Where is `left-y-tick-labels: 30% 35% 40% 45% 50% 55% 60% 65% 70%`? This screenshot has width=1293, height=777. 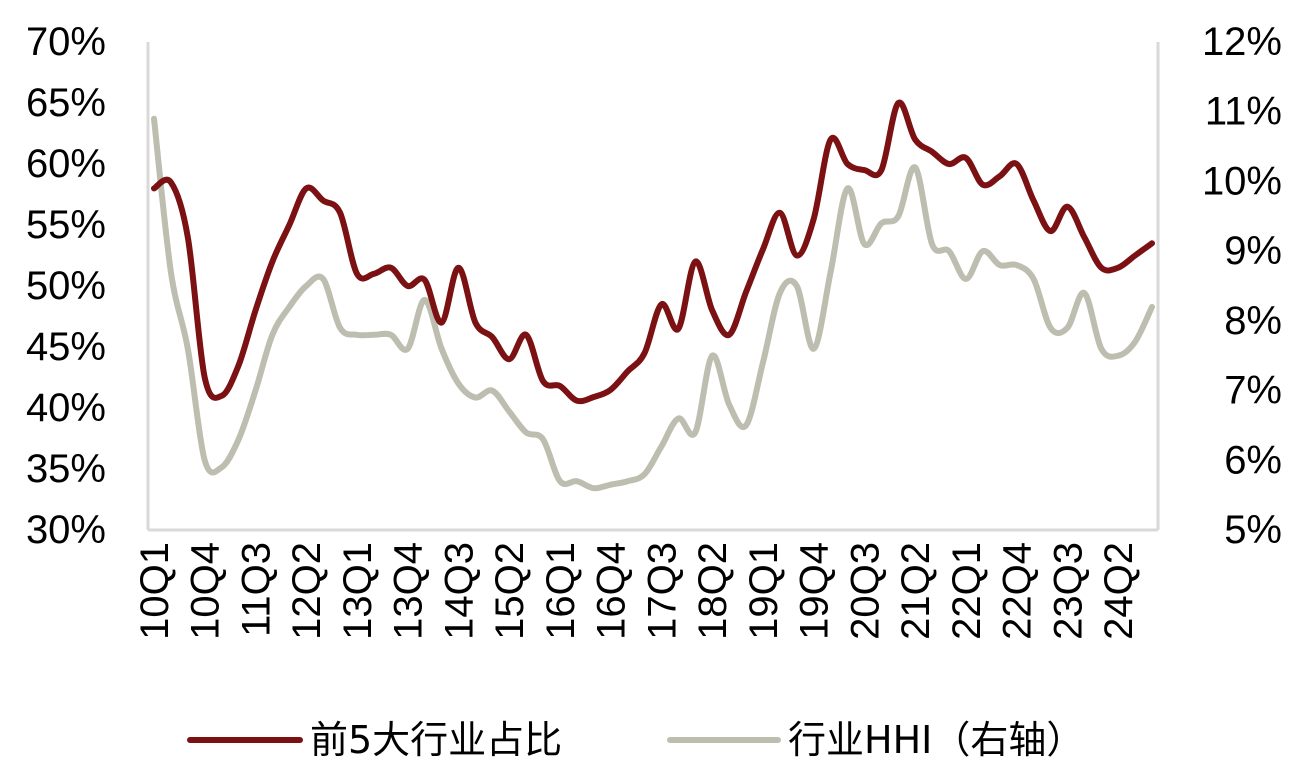
left-y-tick-labels: 30% 35% 40% 45% 50% 55% 60% 65% 70% is located at coordinates (66, 286).